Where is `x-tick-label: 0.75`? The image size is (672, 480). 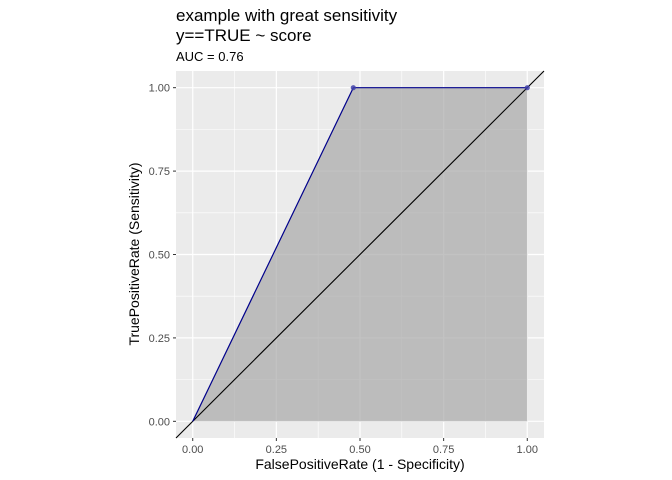 x-tick-label: 0.75 is located at coordinates (443, 450).